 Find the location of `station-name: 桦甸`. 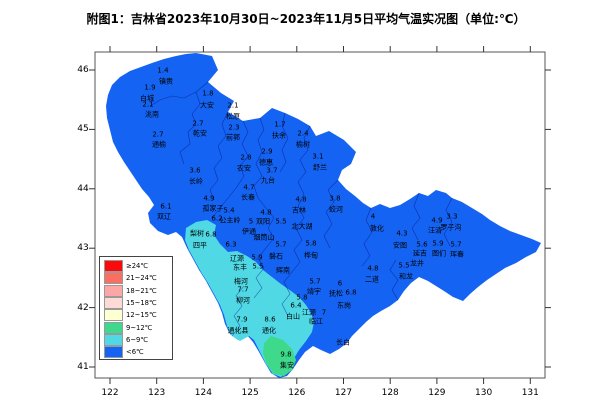

station-name: 桦甸 is located at coordinates (311, 255).